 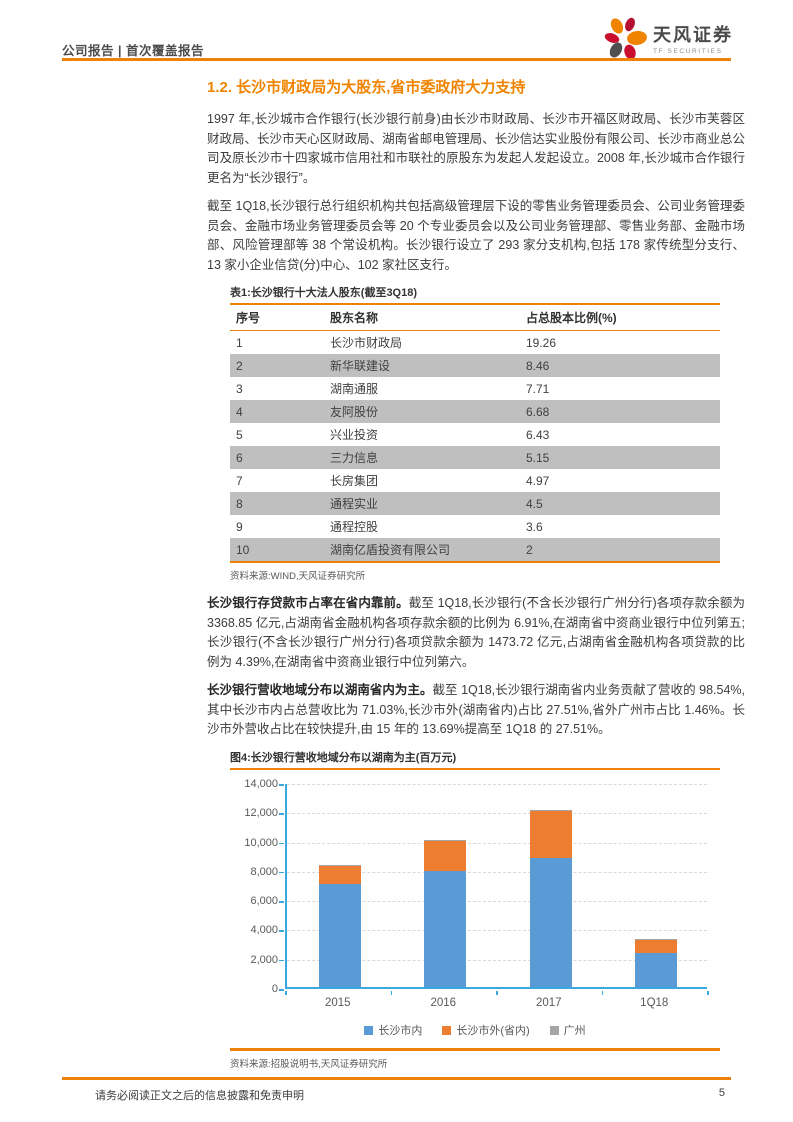 What do you see at coordinates (443, 1003) in the screenshot?
I see `x-axis-tick-label: 2016` at bounding box center [443, 1003].